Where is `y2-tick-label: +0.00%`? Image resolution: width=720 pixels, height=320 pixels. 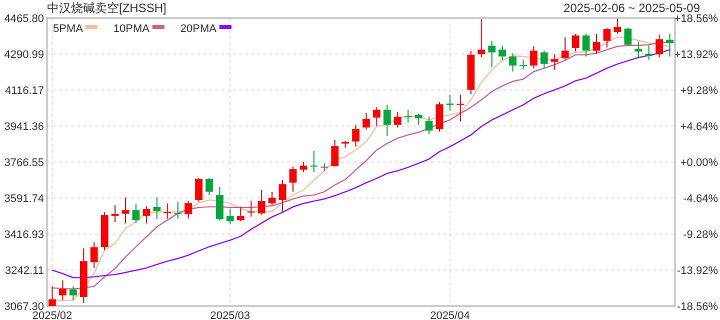 y2-tick-label: +0.00% is located at coordinates (699, 162).